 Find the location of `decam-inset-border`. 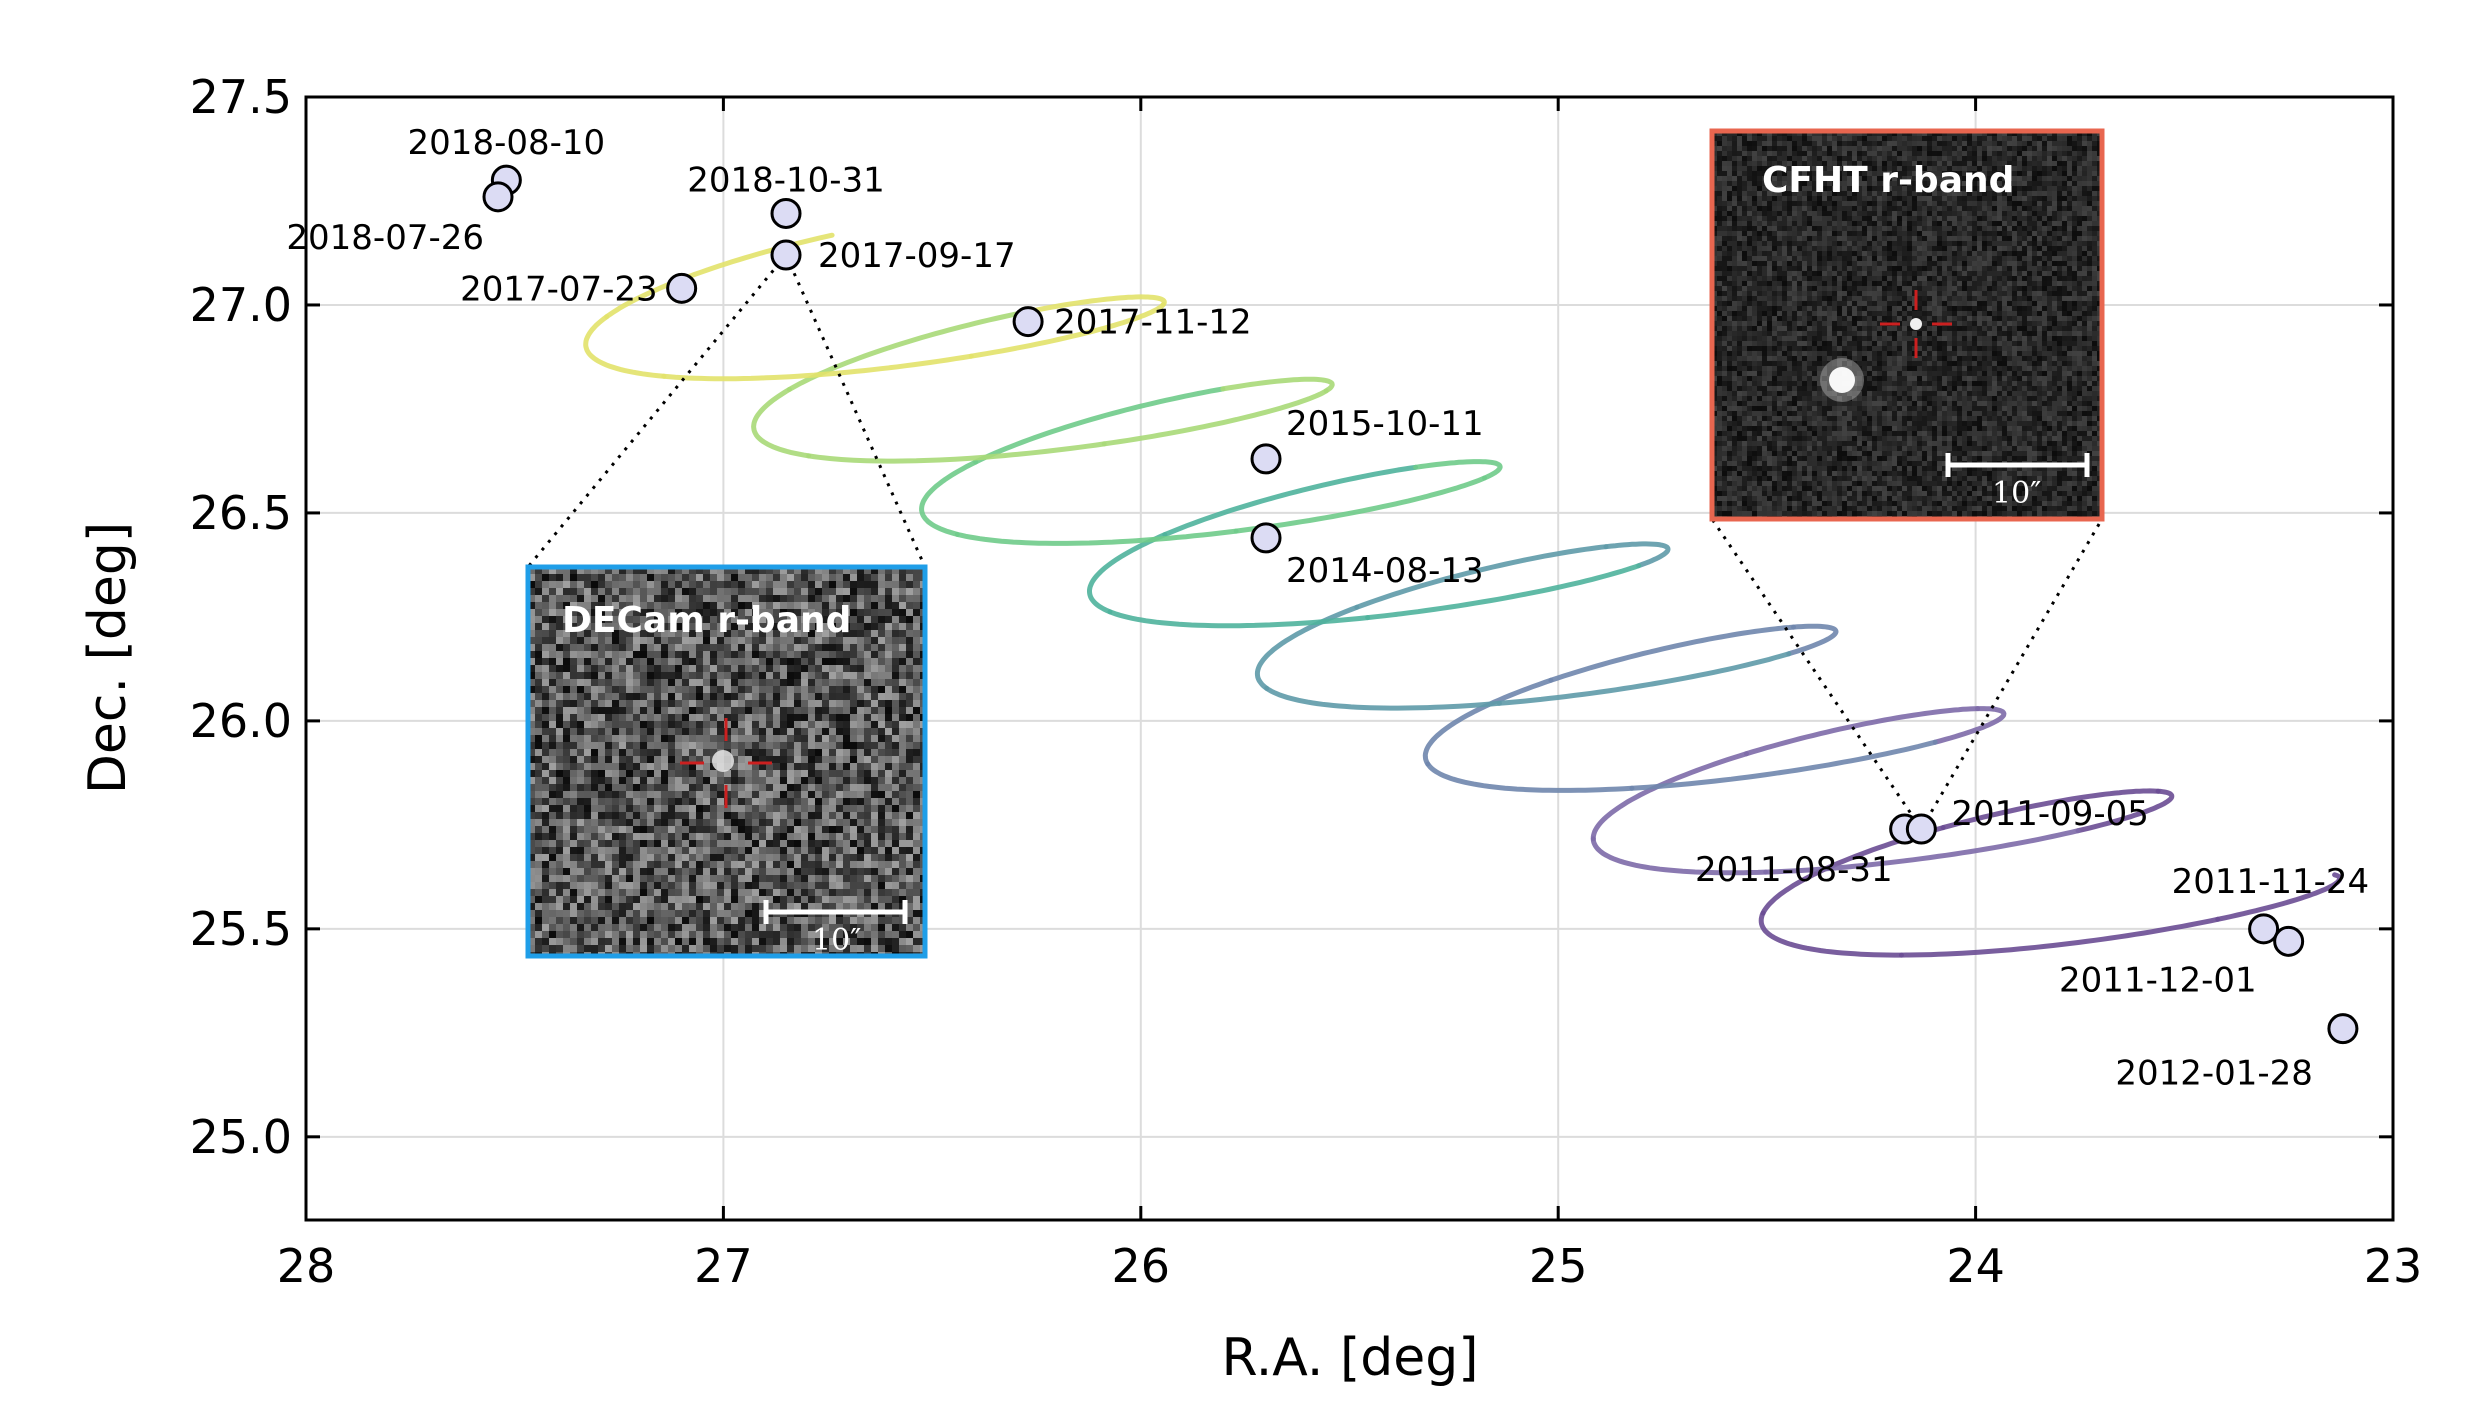

decam-inset-border is located at coordinates (726, 761).